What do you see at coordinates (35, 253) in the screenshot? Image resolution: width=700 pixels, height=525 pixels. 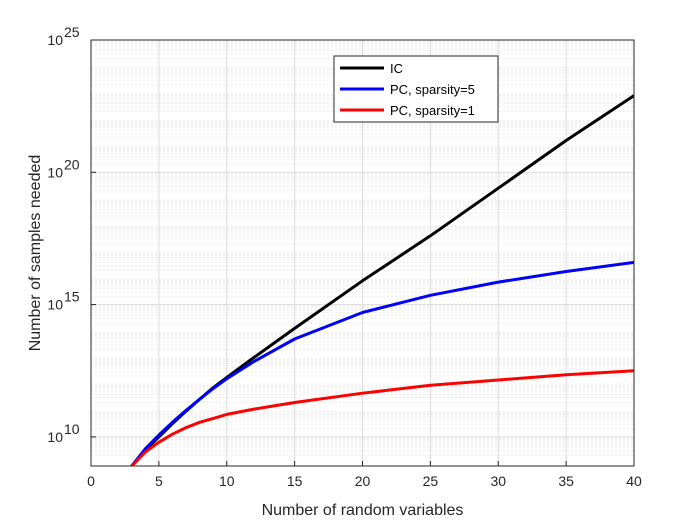 I see `y-axis-label: Number of samples needed` at bounding box center [35, 253].